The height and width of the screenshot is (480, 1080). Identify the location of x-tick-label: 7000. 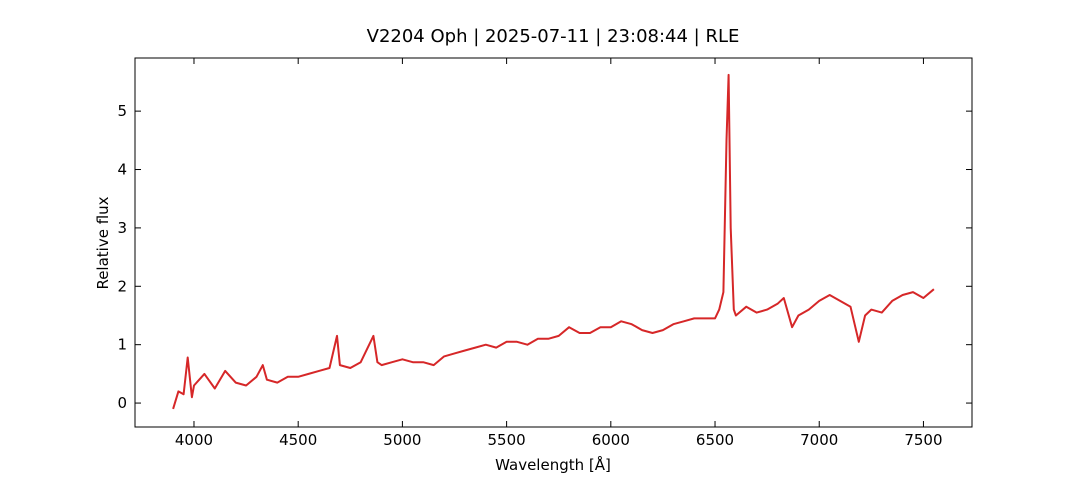
(819, 440).